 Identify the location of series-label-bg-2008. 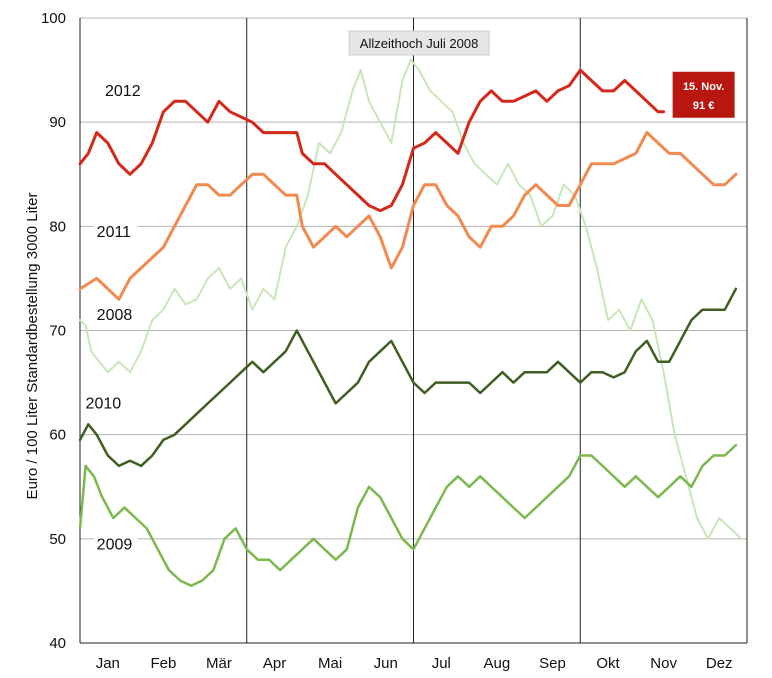
(115, 315).